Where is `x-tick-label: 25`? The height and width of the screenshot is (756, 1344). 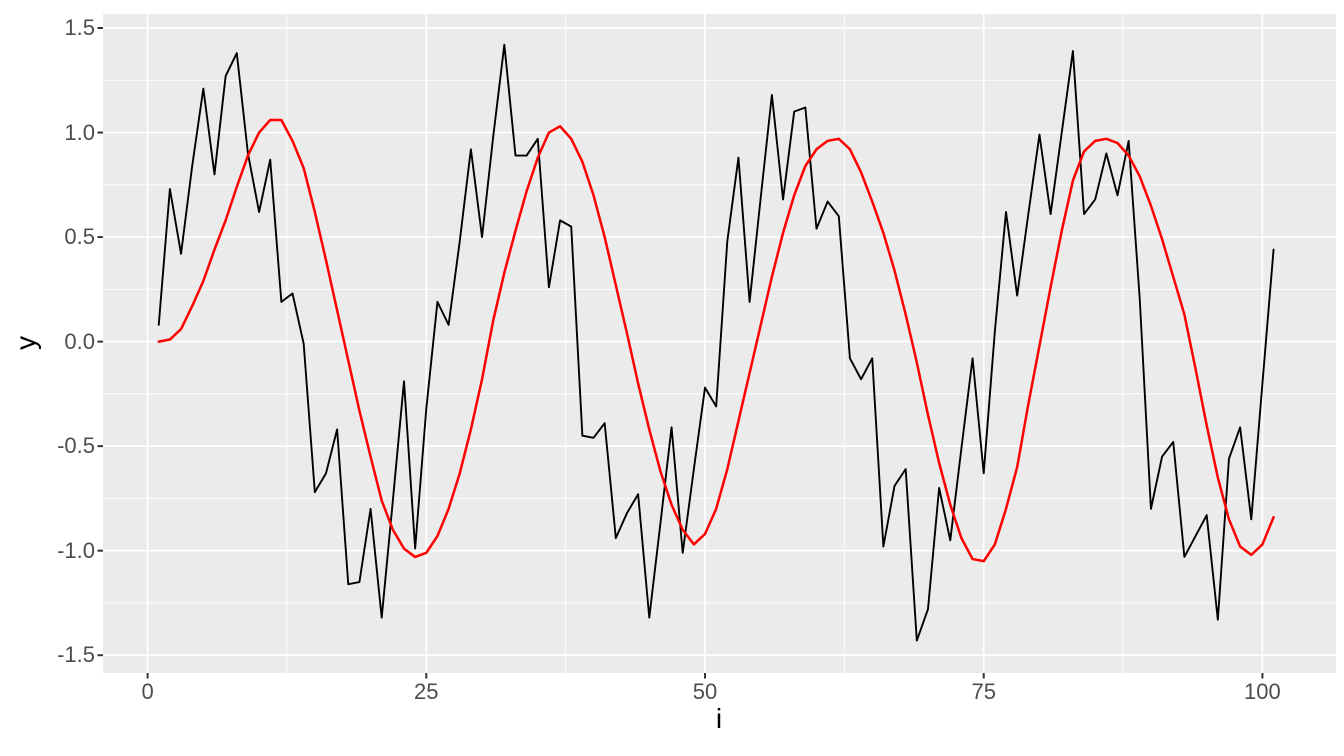 x-tick-label: 25 is located at coordinates (426, 691).